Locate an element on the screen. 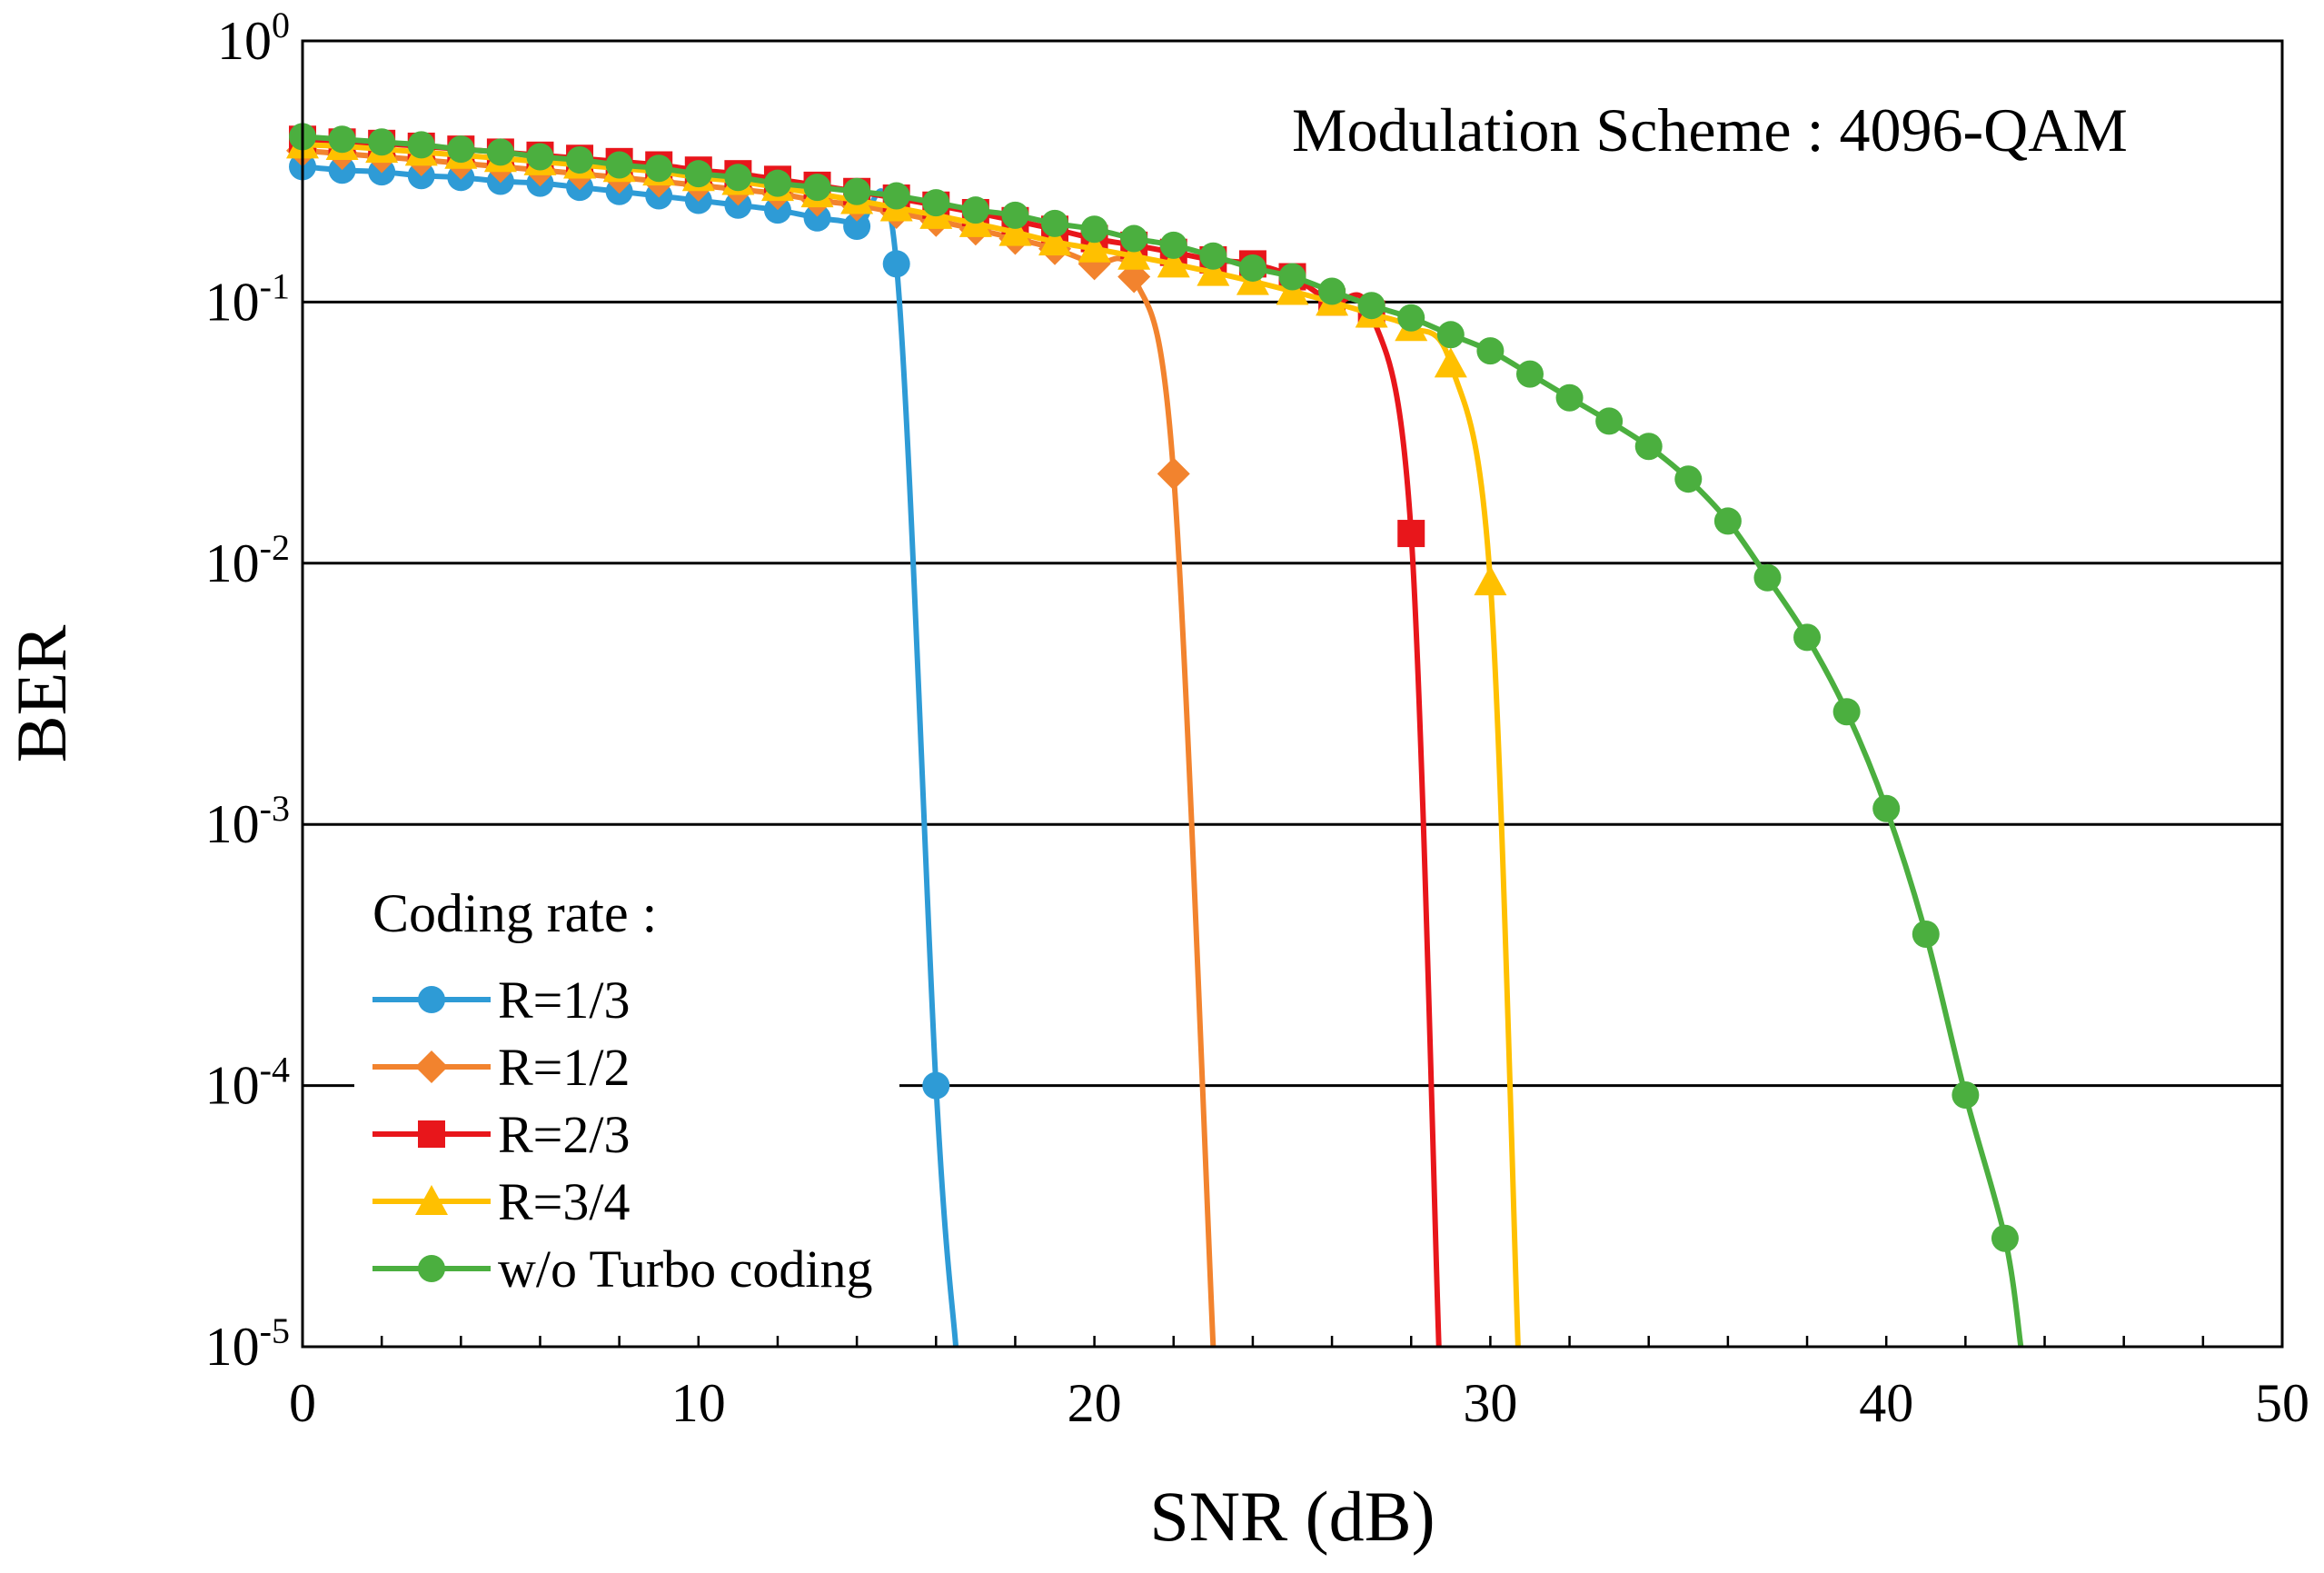  y-tick-label: 10⁻³ is located at coordinates (247, 821).